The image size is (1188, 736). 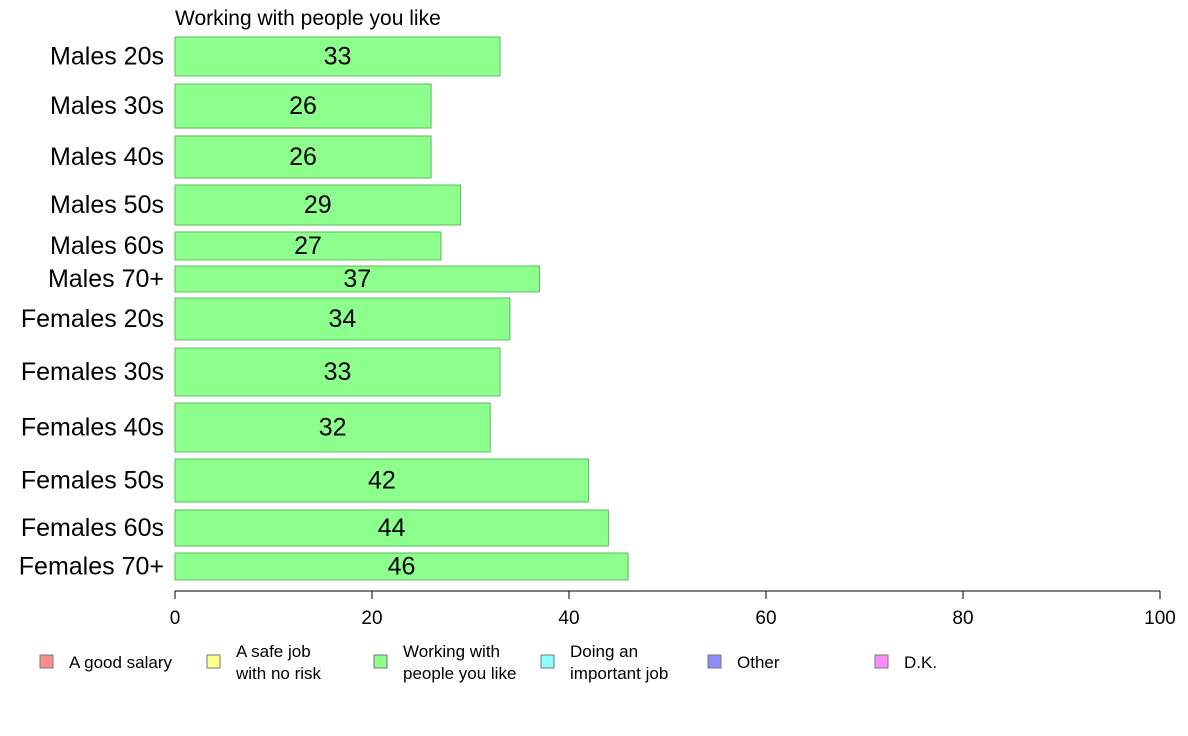 I want to click on category-label: Males 50s, so click(x=107, y=205).